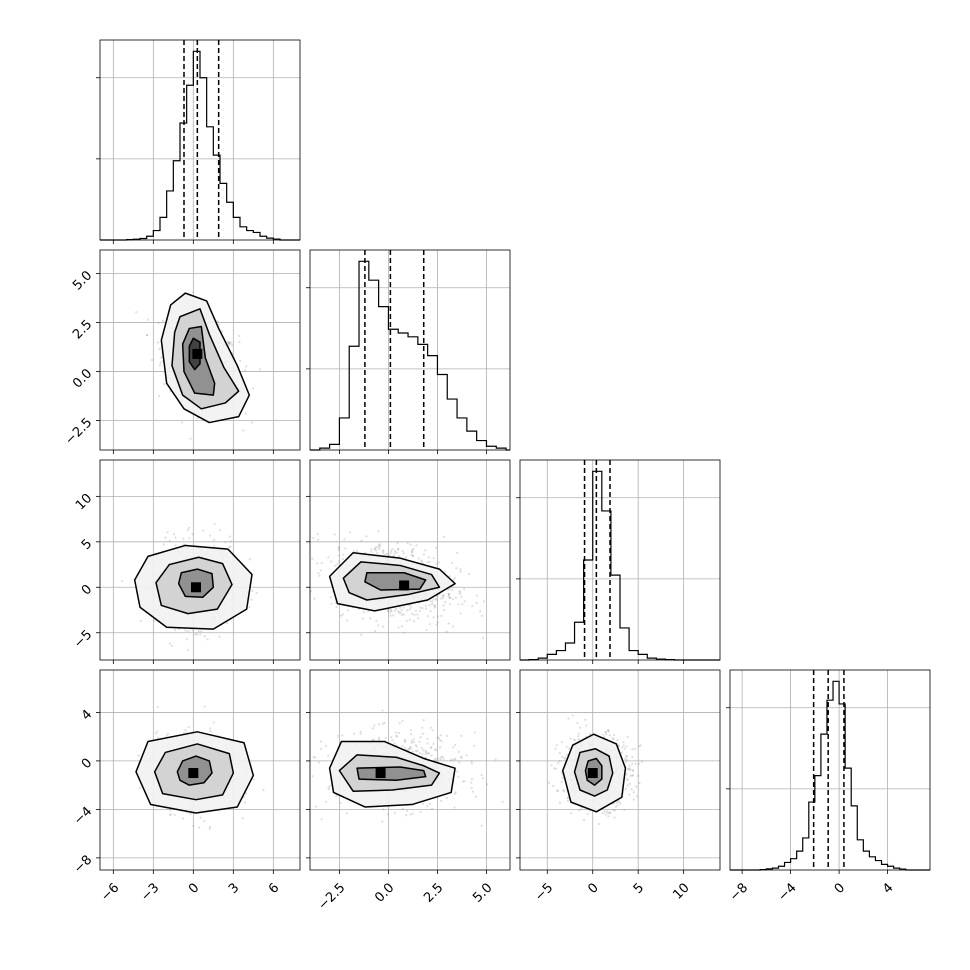  What do you see at coordinates (830, 775) in the screenshot?
I see `histogram-line` at bounding box center [830, 775].